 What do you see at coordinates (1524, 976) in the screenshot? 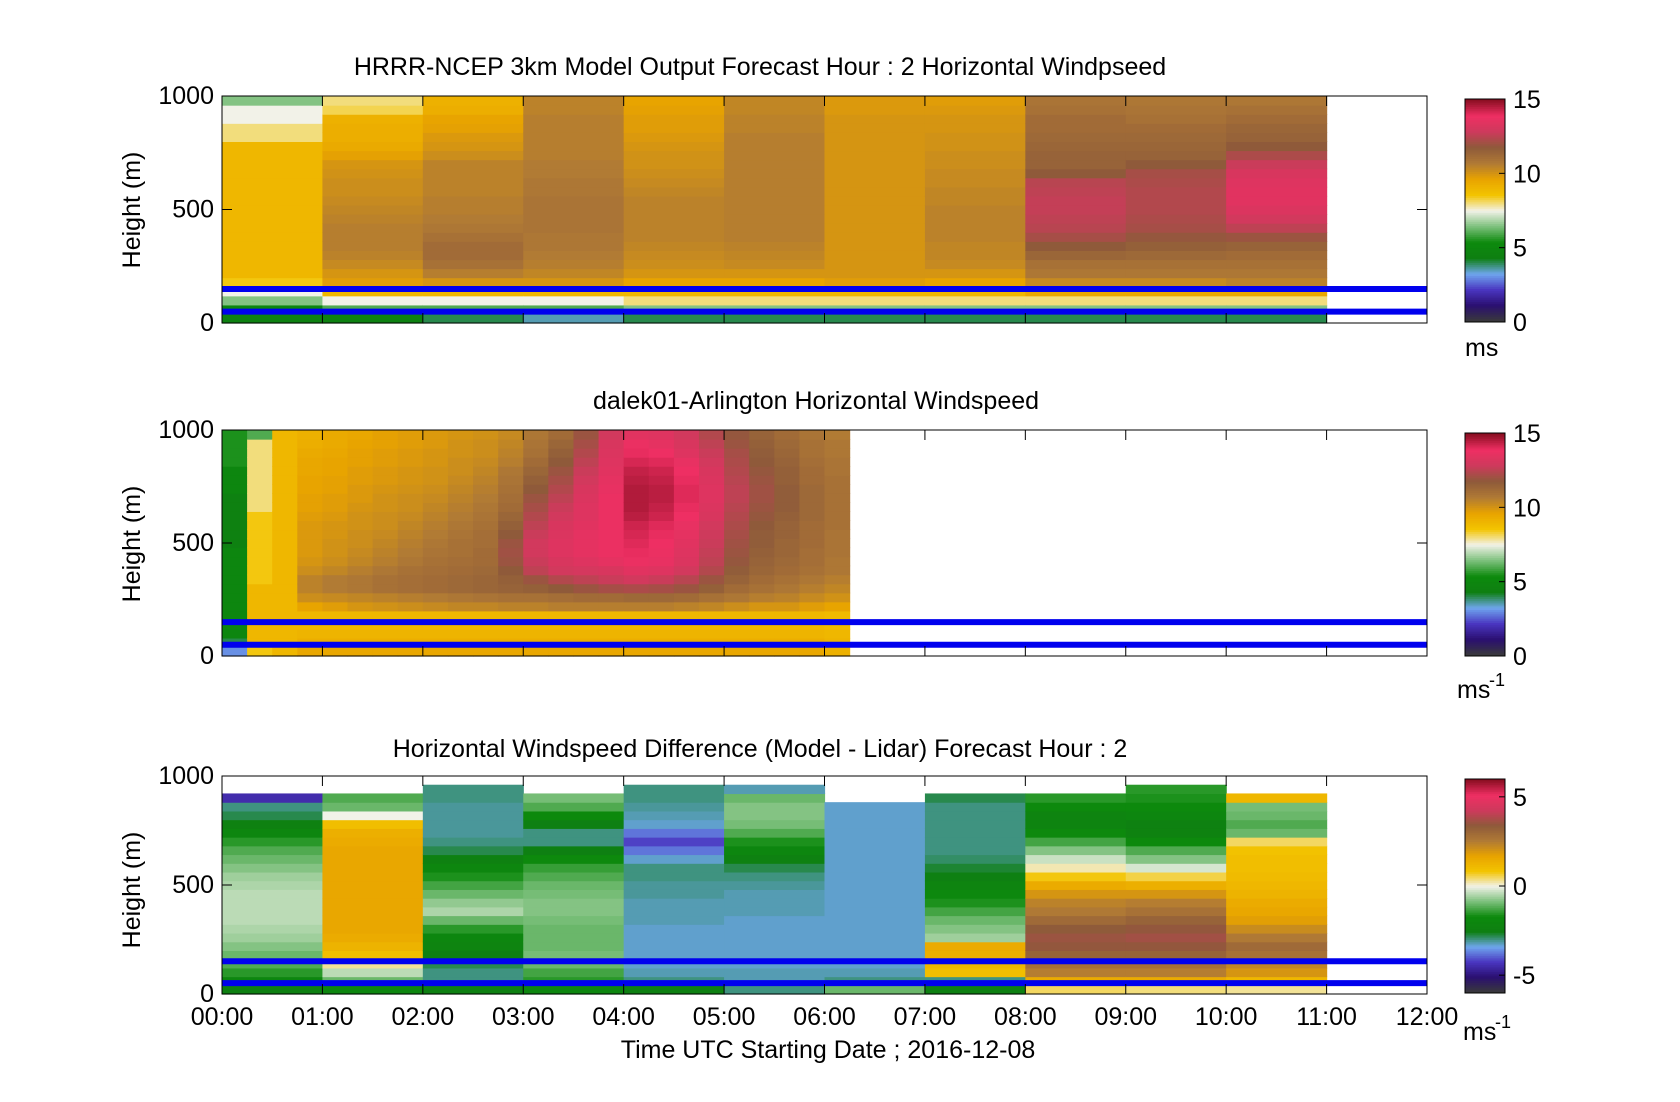
I see `difference-colorbar-tick-label: -5` at bounding box center [1524, 976].